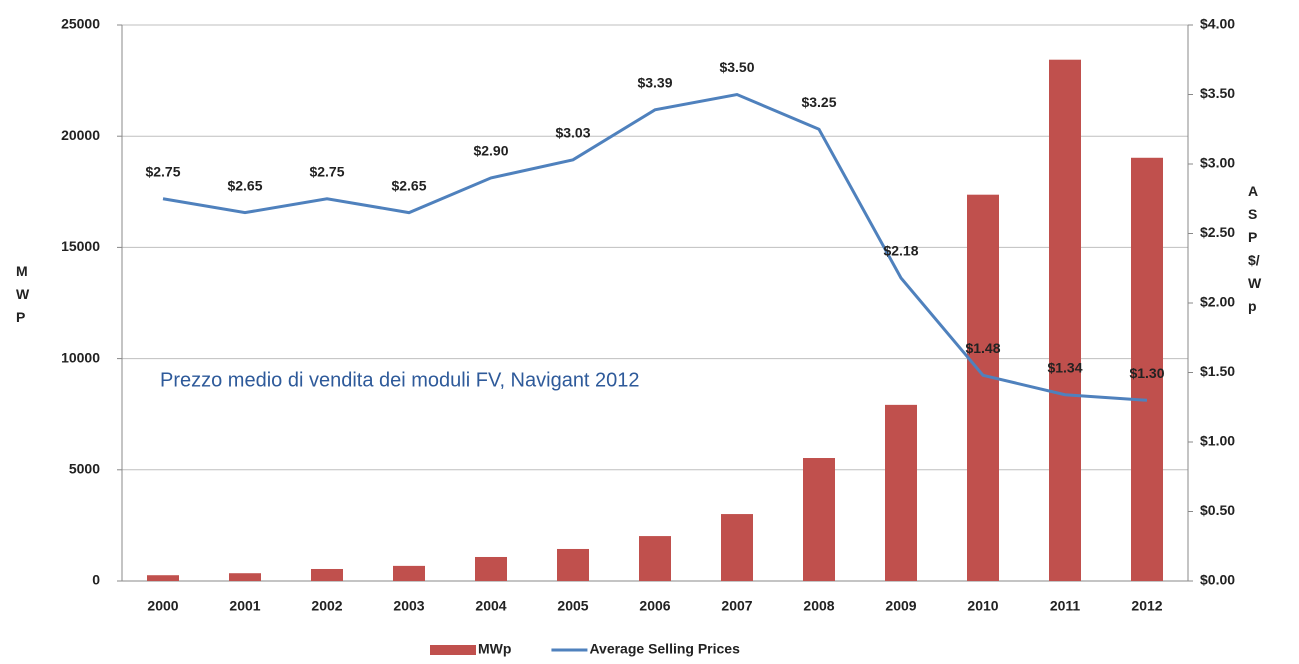  Describe the element at coordinates (818, 102) in the screenshot. I see `data-label: $3.25` at that location.